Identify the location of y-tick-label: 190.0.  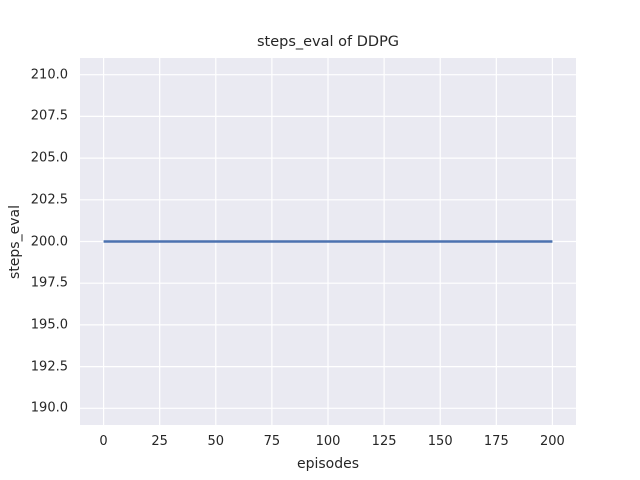
(49, 408).